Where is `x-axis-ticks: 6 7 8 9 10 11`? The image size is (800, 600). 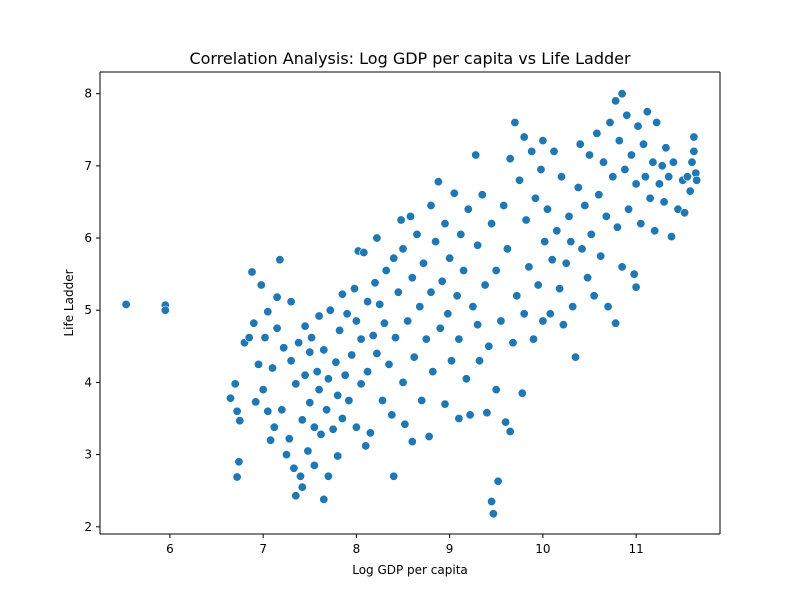 x-axis-ticks: 6 7 8 9 10 11 is located at coordinates (405, 545).